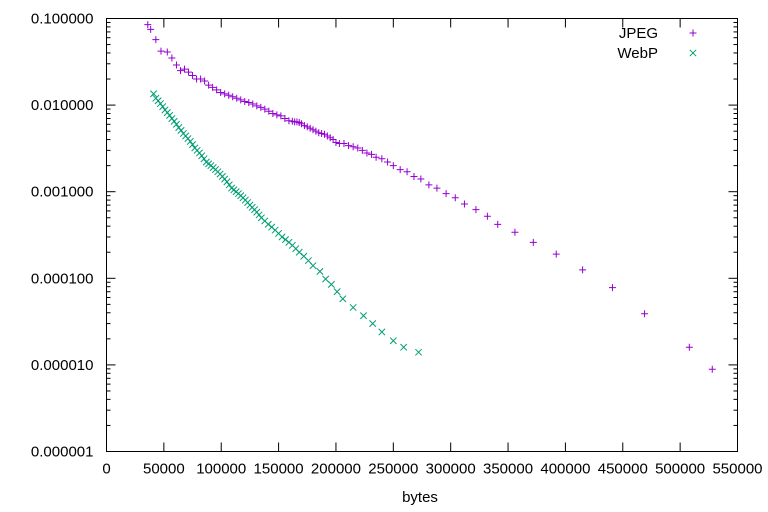  I want to click on y-tick-label: 0.100000, so click(62, 19).